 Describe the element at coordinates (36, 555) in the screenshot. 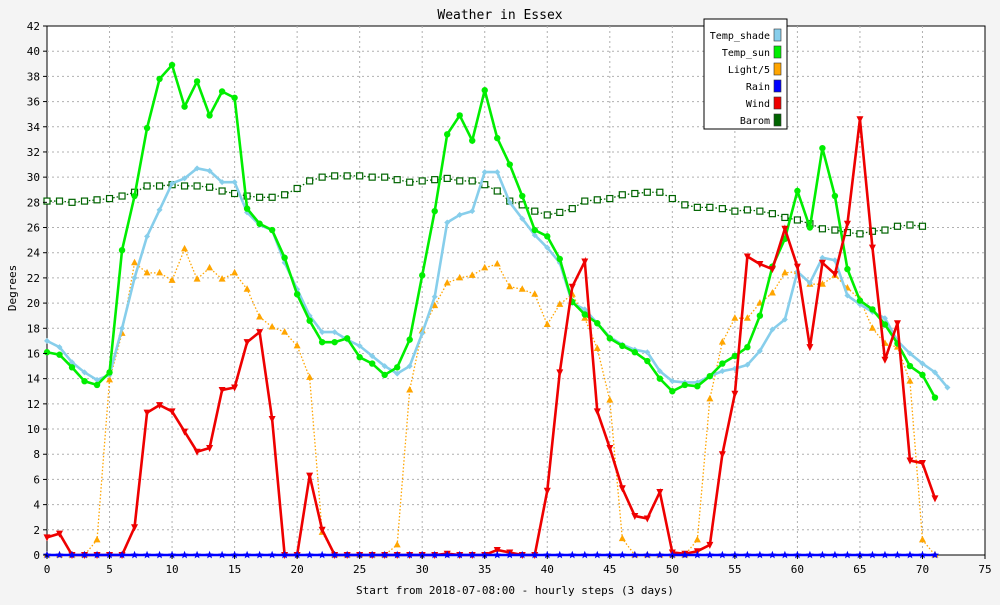

I see `y-tick-label: 0` at that location.